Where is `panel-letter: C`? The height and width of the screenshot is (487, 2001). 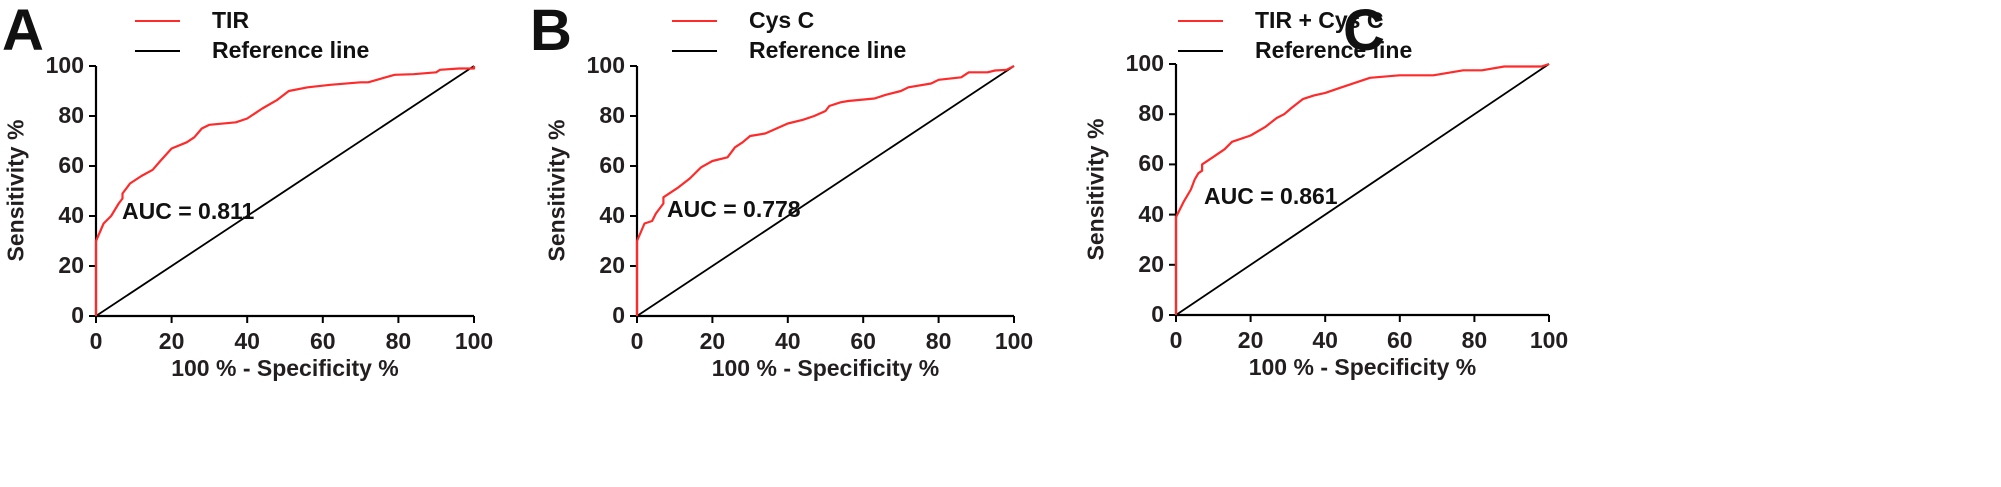
panel-letter: C is located at coordinates (1364, 31).